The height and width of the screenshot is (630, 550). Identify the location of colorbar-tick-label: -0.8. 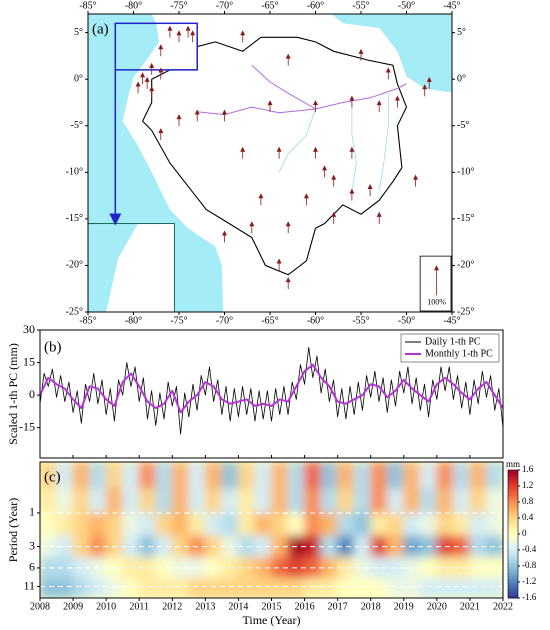
(529, 565).